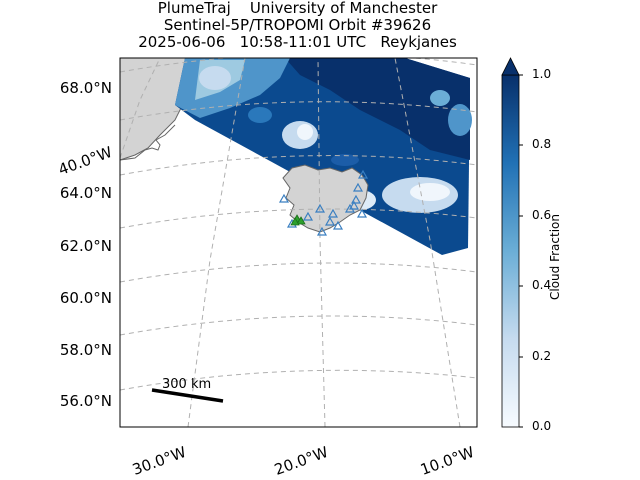 This screenshot has height=480, width=640. I want to click on title-line-2: Sentinel-5P/TROPOMI Orbit #39626, so click(297, 25).